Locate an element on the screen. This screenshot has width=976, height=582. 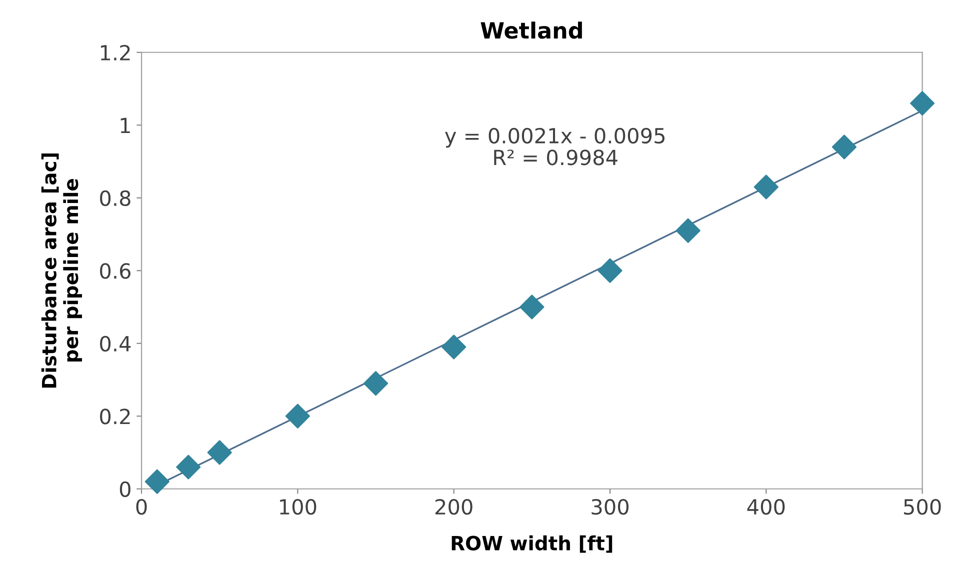
y-tick-label: 1 is located at coordinates (125, 126).